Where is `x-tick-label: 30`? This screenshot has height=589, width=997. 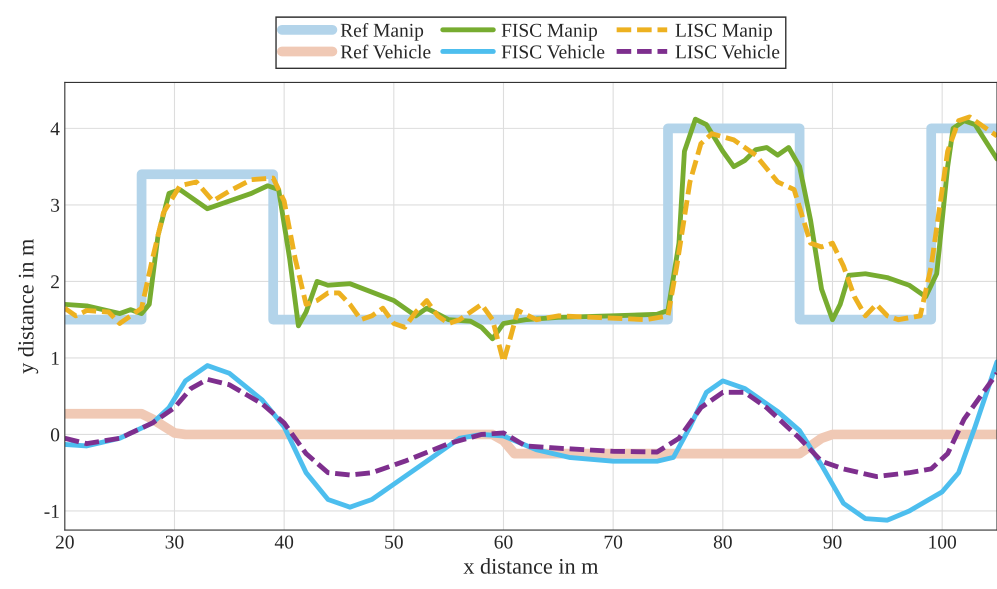
x-tick-label: 30 is located at coordinates (175, 542).